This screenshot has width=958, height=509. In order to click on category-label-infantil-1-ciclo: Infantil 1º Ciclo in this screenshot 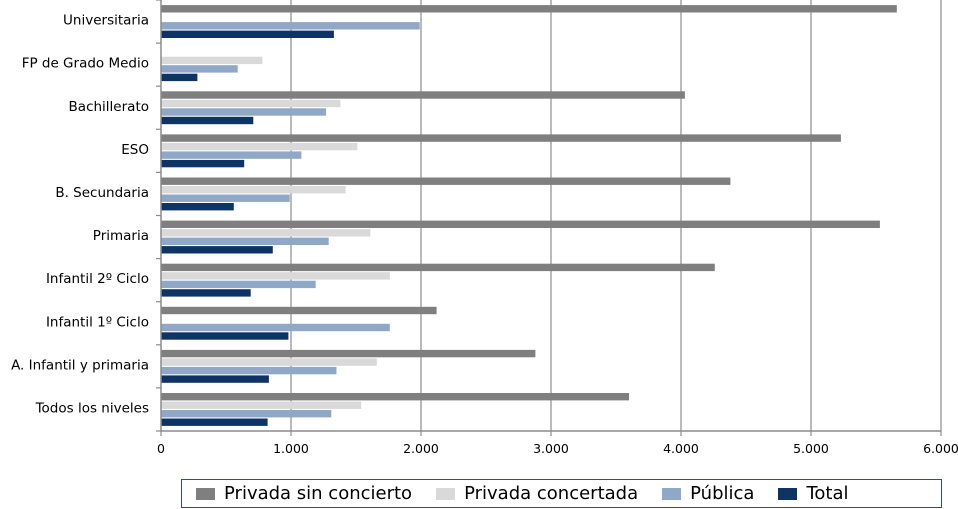, I will do `click(97, 322)`.